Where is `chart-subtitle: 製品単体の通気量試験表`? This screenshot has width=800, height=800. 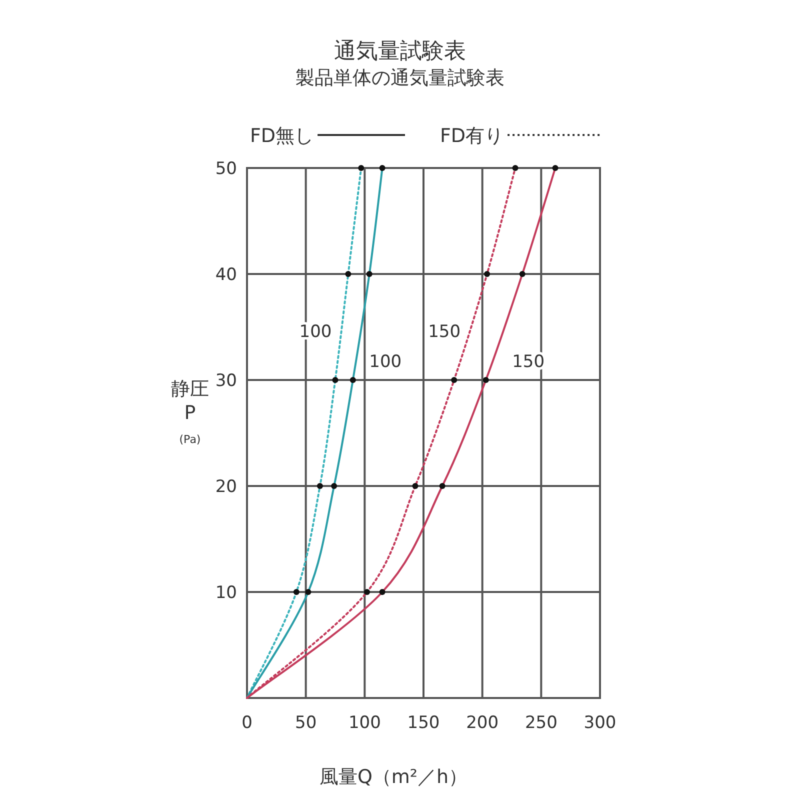
chart-subtitle: 製品単体の通気量試験表 is located at coordinates (400, 78).